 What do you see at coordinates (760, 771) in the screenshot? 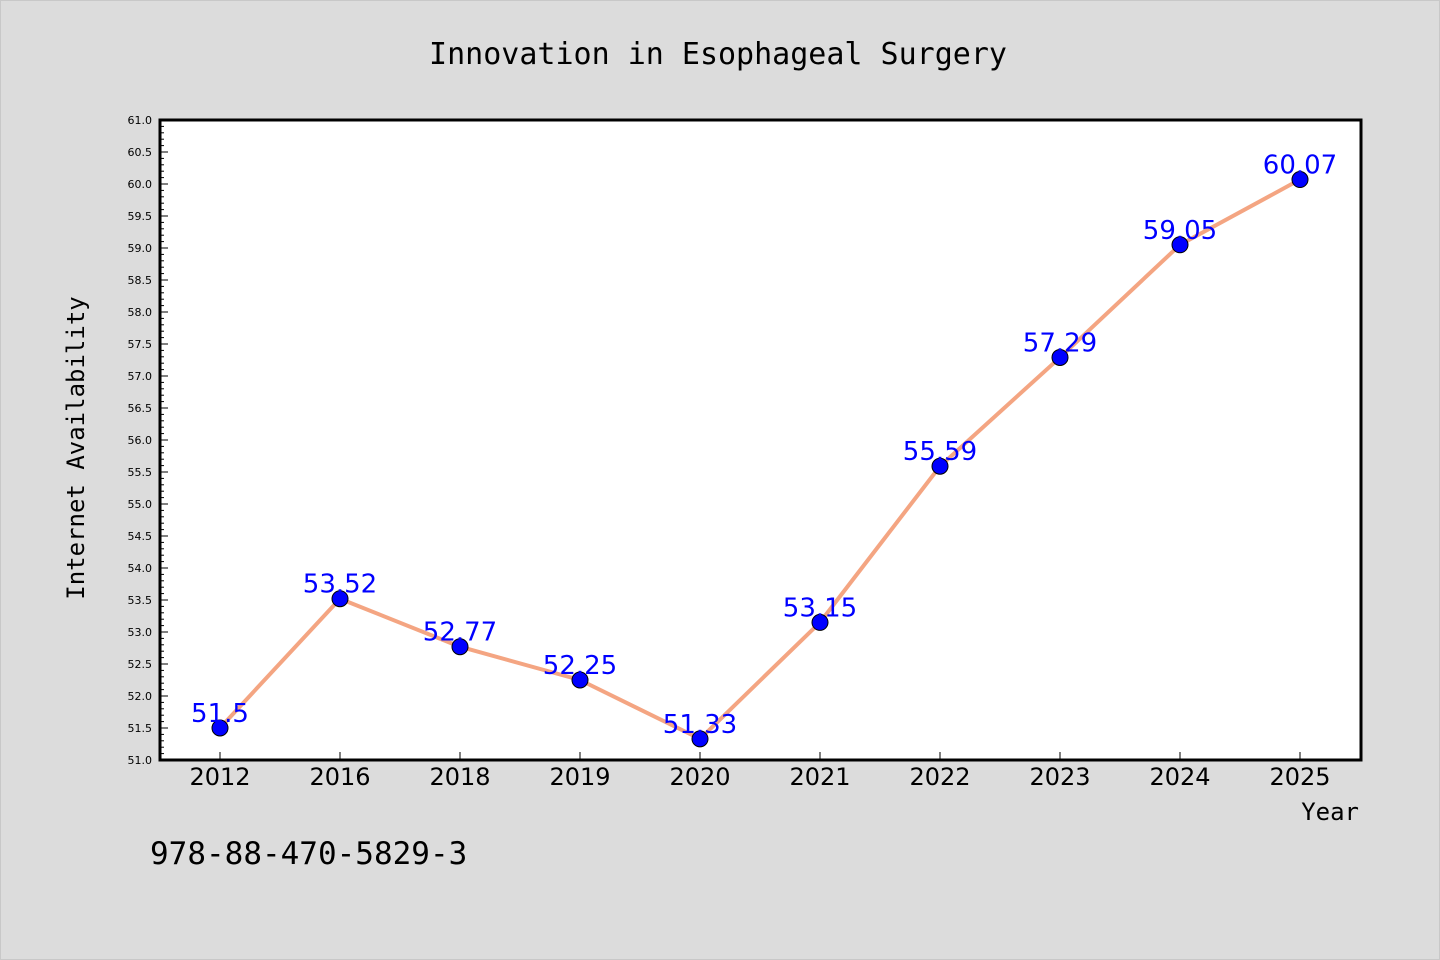
I see `x-axis: 2012 2016 2018 2019 2020 2021 2022 2023 2024 2025` at bounding box center [760, 771].